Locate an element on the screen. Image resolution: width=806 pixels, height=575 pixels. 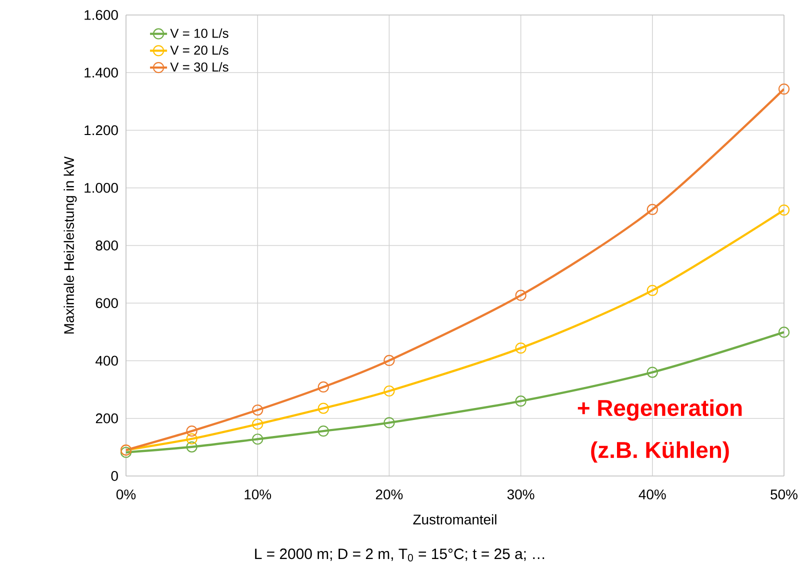
y-tick-label: 1.400 is located at coordinates (101, 73).